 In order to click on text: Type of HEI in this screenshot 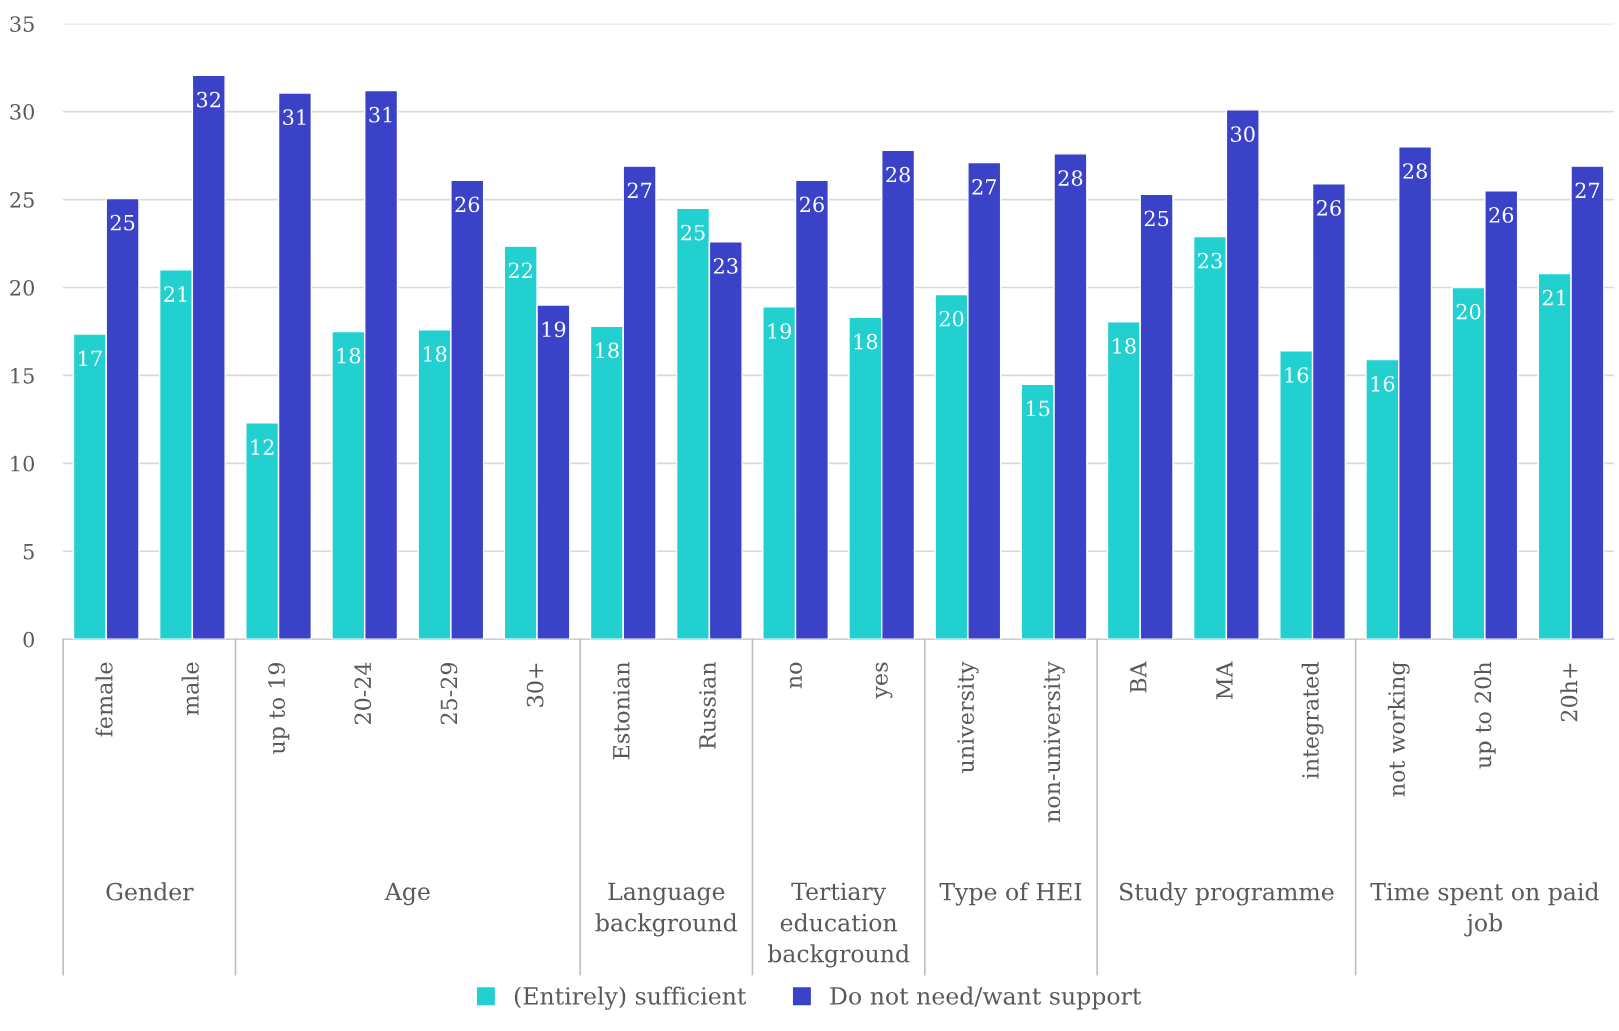, I will do `click(1010, 894)`.